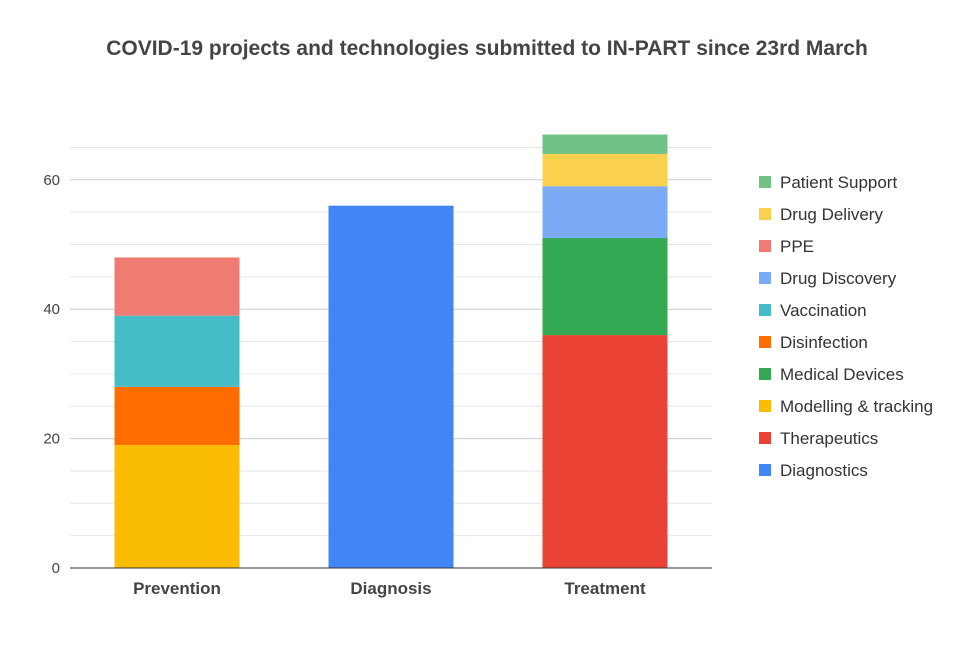  What do you see at coordinates (177, 506) in the screenshot?
I see `bar-prevention-modelling-tracking` at bounding box center [177, 506].